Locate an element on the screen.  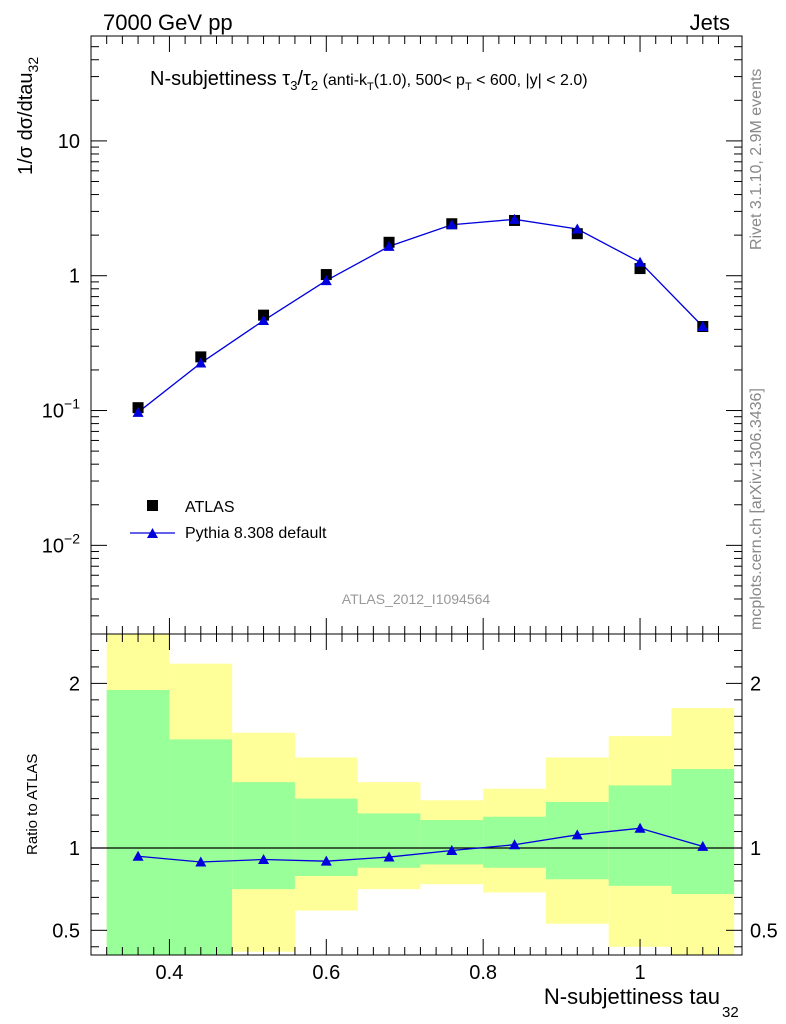
ratio-y-tick-label-right: 1 is located at coordinates (755, 849).